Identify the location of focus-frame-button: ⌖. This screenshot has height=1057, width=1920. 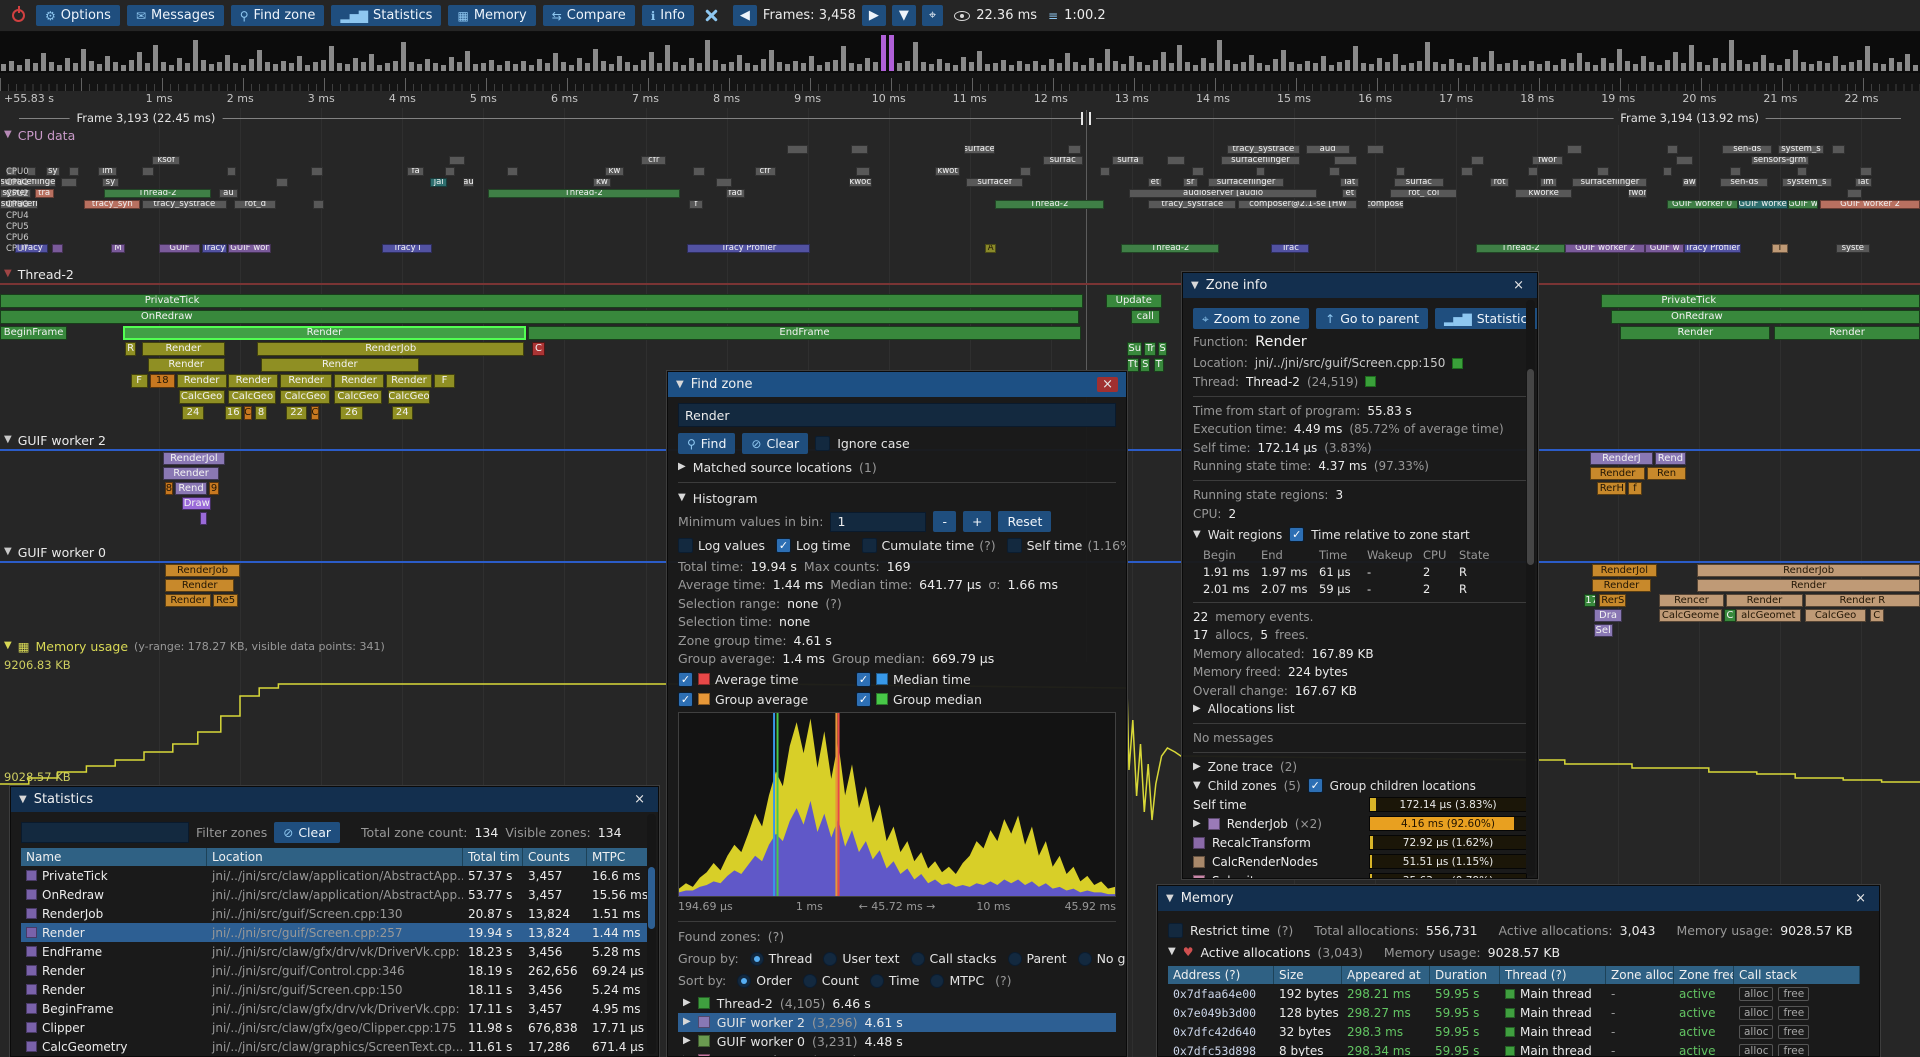
(932, 15).